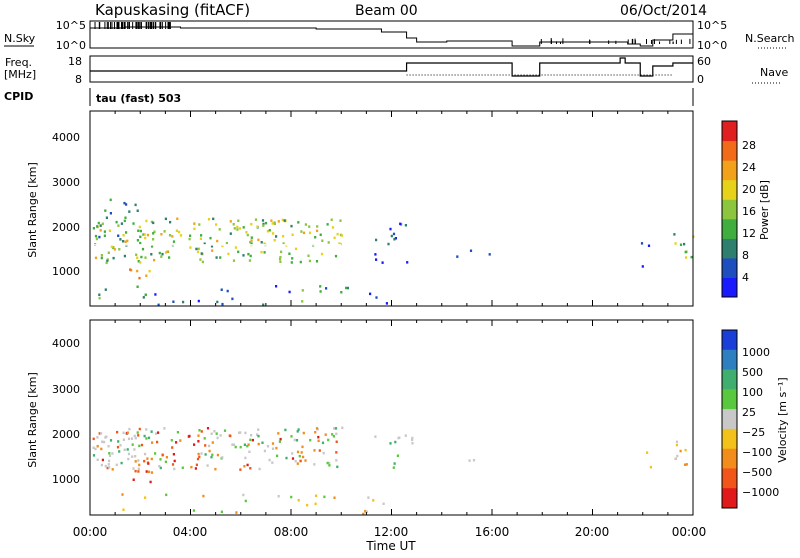 This screenshot has height=558, width=800. I want to click on time-tick-6: 00:00, so click(689, 532).